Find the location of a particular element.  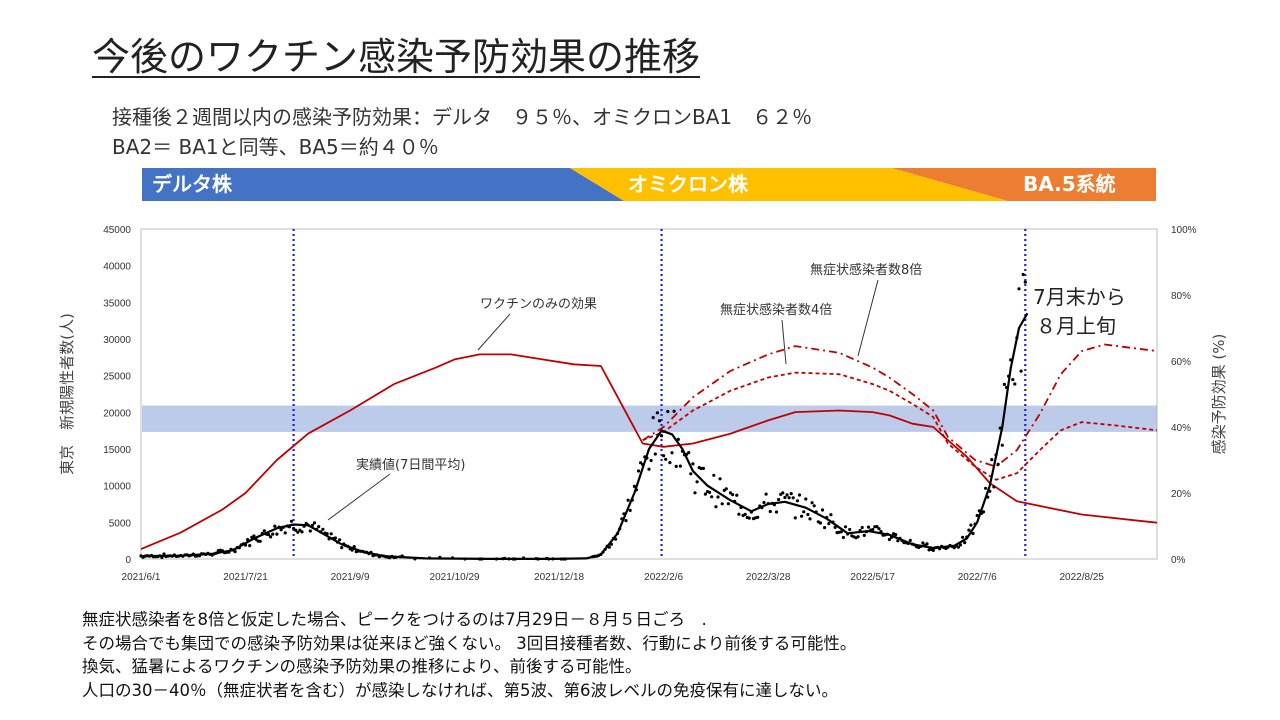

y-left-tick-label: 20000 is located at coordinates (117, 413).